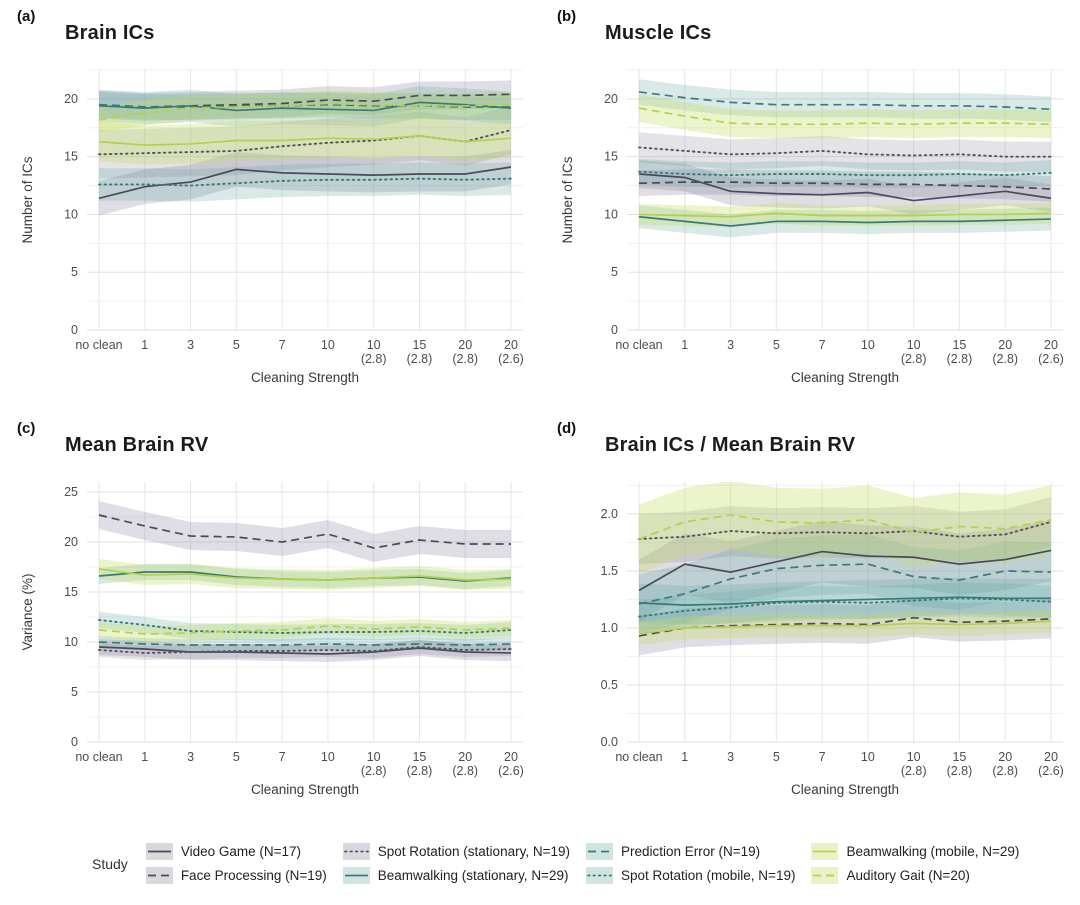 Image resolution: width=1080 pixels, height=905 pixels. I want to click on legend-column: Video Game (N=17) Face Processing (N=19), so click(236, 863).